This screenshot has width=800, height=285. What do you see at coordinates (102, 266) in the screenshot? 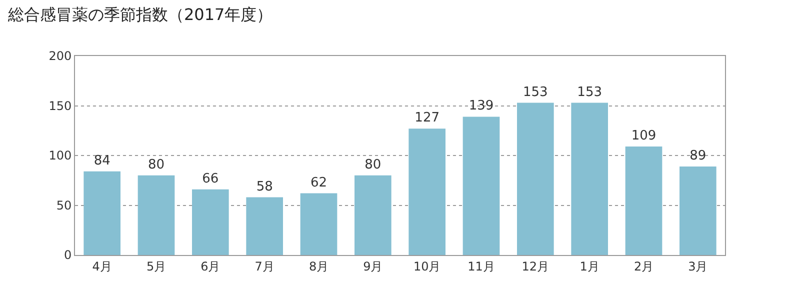
I see `x-tick-label: 4月` at bounding box center [102, 266].